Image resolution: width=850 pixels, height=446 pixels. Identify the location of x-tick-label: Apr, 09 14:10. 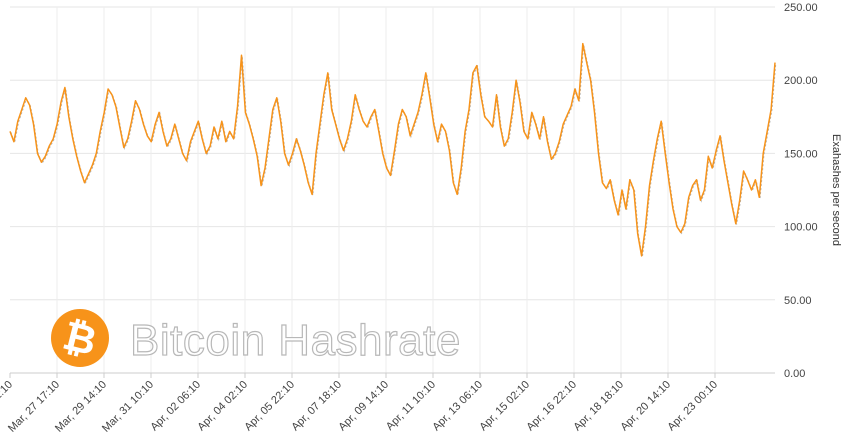
(363, 406).